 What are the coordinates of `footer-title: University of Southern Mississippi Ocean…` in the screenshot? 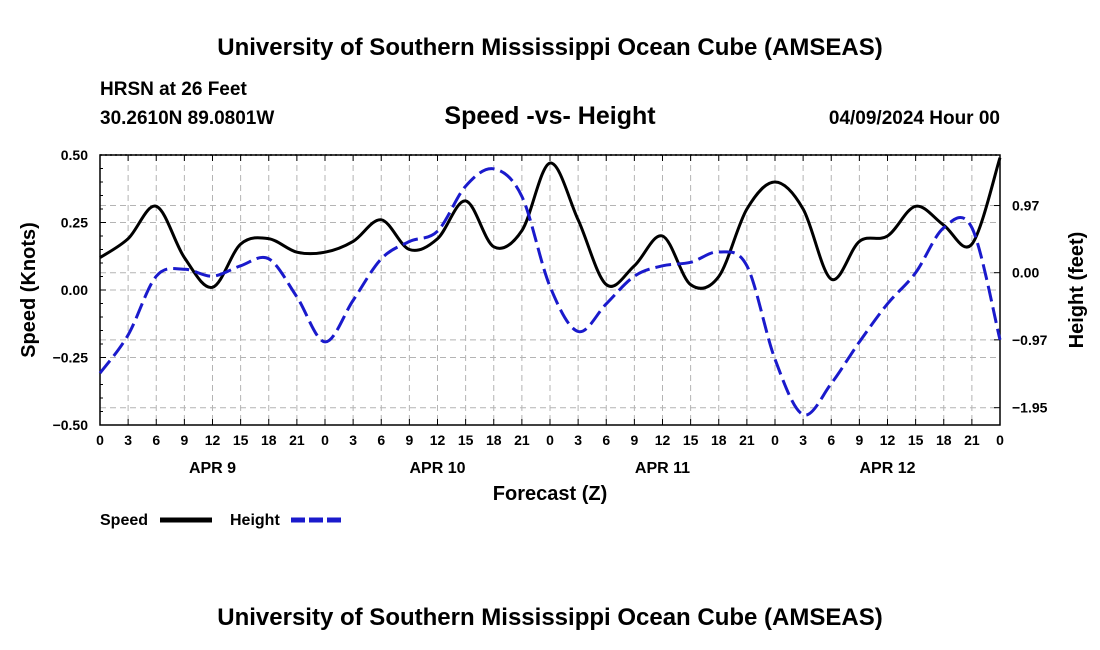 It's located at (549, 617).